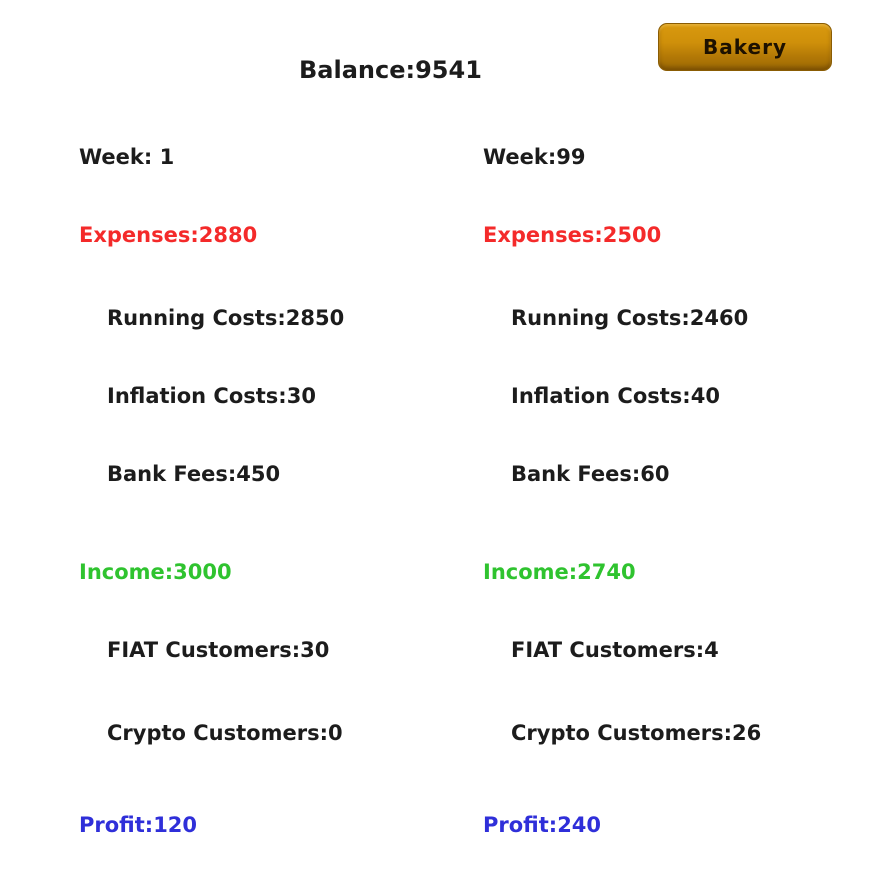  I want to click on income-row: Income:2740, so click(673, 572).